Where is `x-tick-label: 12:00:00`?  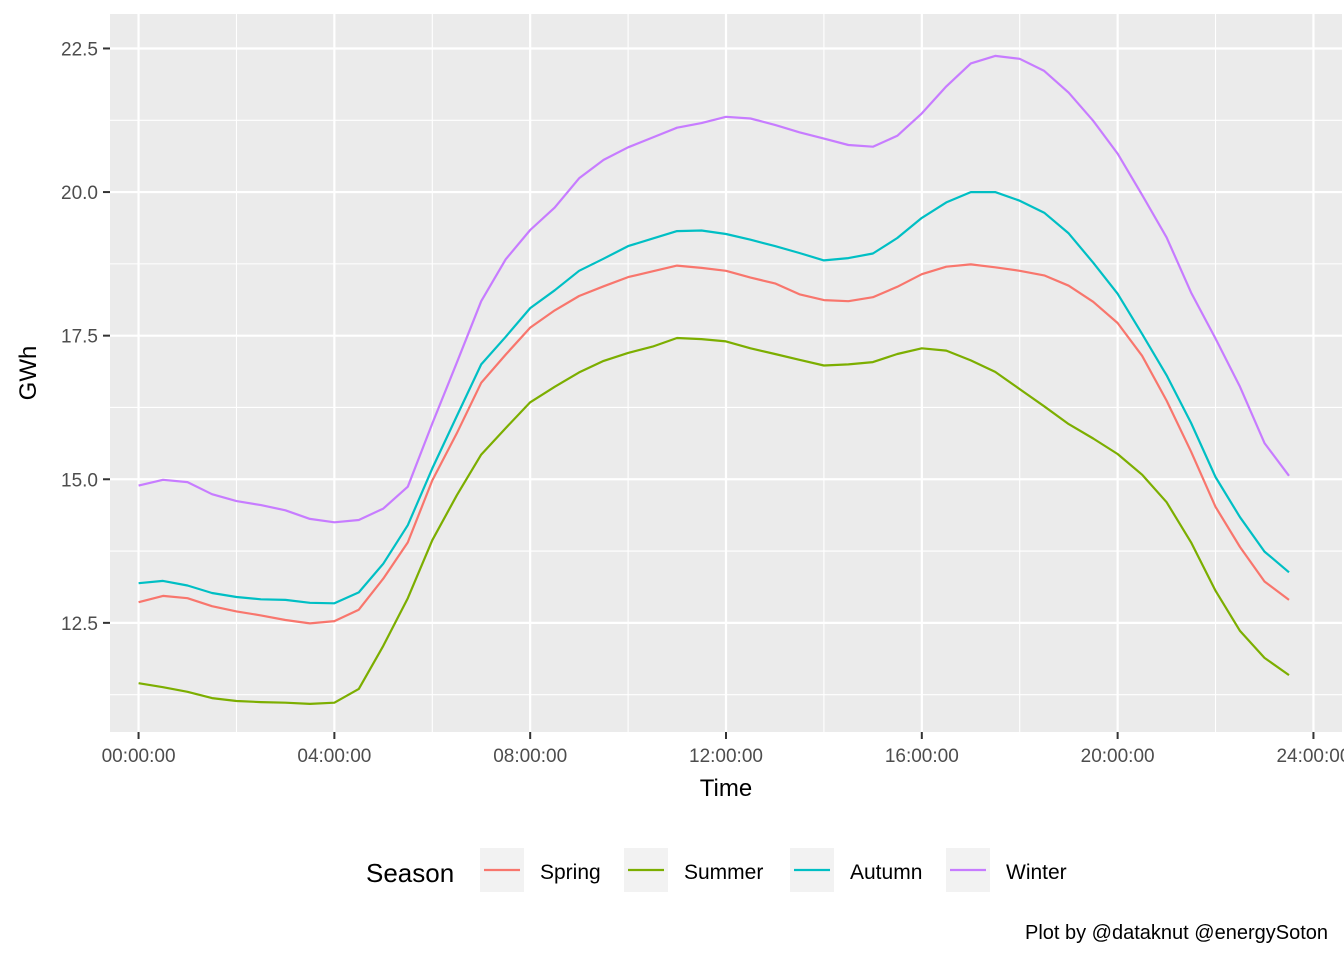
x-tick-label: 12:00:00 is located at coordinates (726, 756).